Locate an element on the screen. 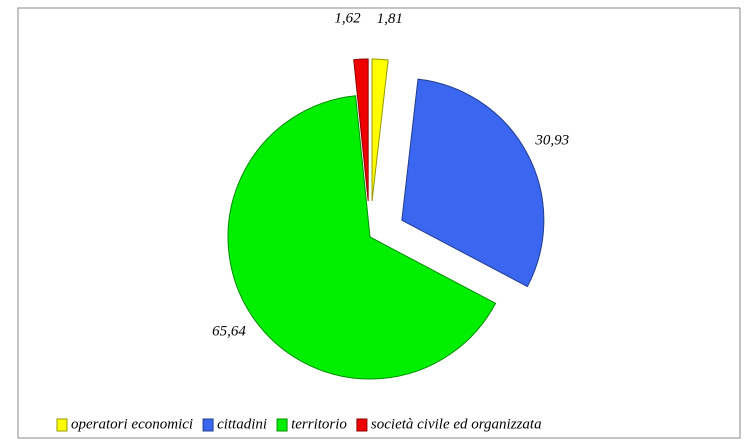  legend-label: società civile ed organizzata is located at coordinates (456, 424).